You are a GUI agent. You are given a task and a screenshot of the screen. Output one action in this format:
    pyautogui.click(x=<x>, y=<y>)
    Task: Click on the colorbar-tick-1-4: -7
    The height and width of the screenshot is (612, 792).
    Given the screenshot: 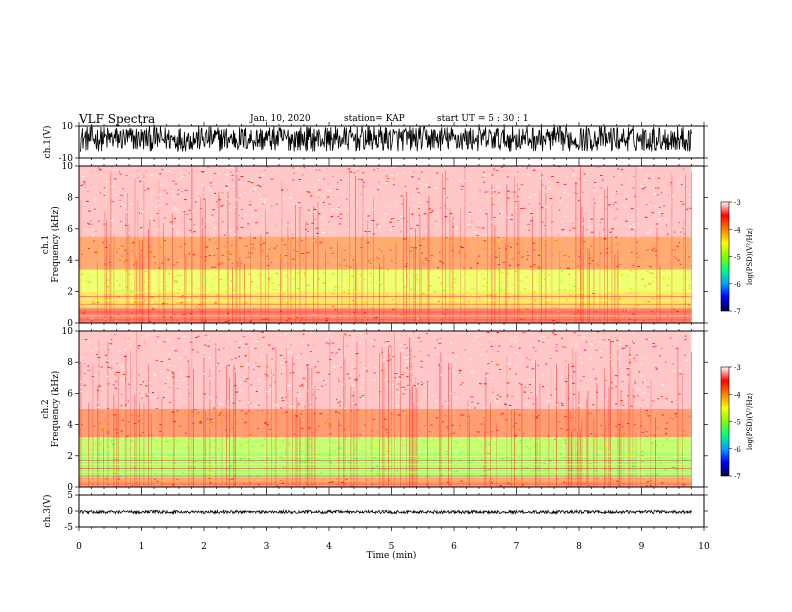 What is the action you would take?
    pyautogui.click(x=737, y=312)
    